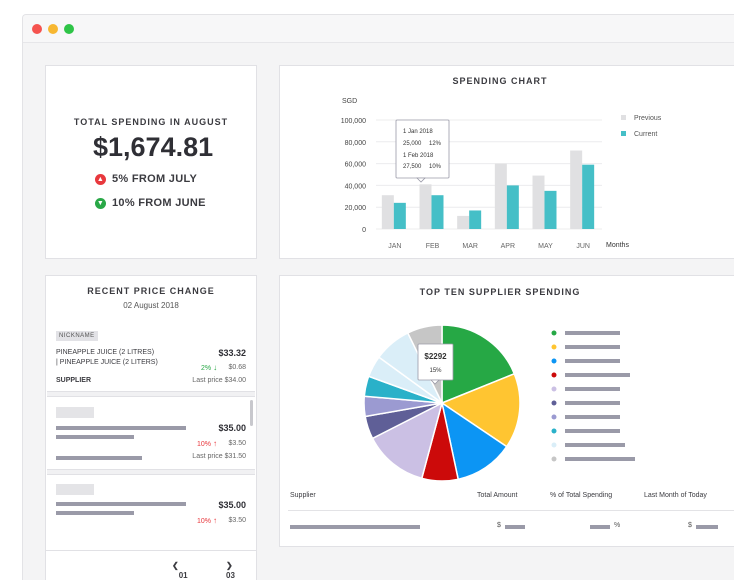 This screenshot has width=734, height=580. What do you see at coordinates (435, 382) in the screenshot?
I see `pie-tooltip-pointer` at bounding box center [435, 382].